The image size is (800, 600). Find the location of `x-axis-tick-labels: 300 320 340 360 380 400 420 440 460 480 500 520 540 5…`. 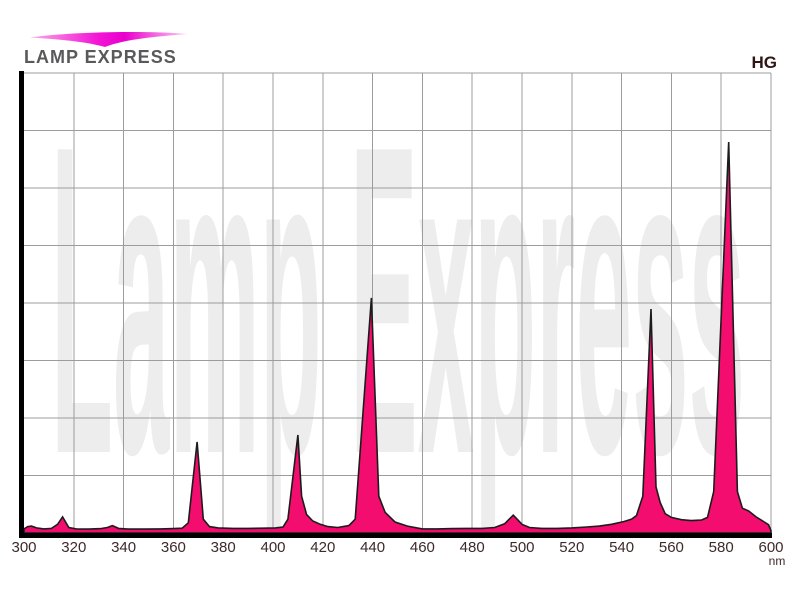

x-axis-tick-labels: 300 320 340 360 380 400 420 440 460 480 500 520 540 5… is located at coordinates (398, 553).